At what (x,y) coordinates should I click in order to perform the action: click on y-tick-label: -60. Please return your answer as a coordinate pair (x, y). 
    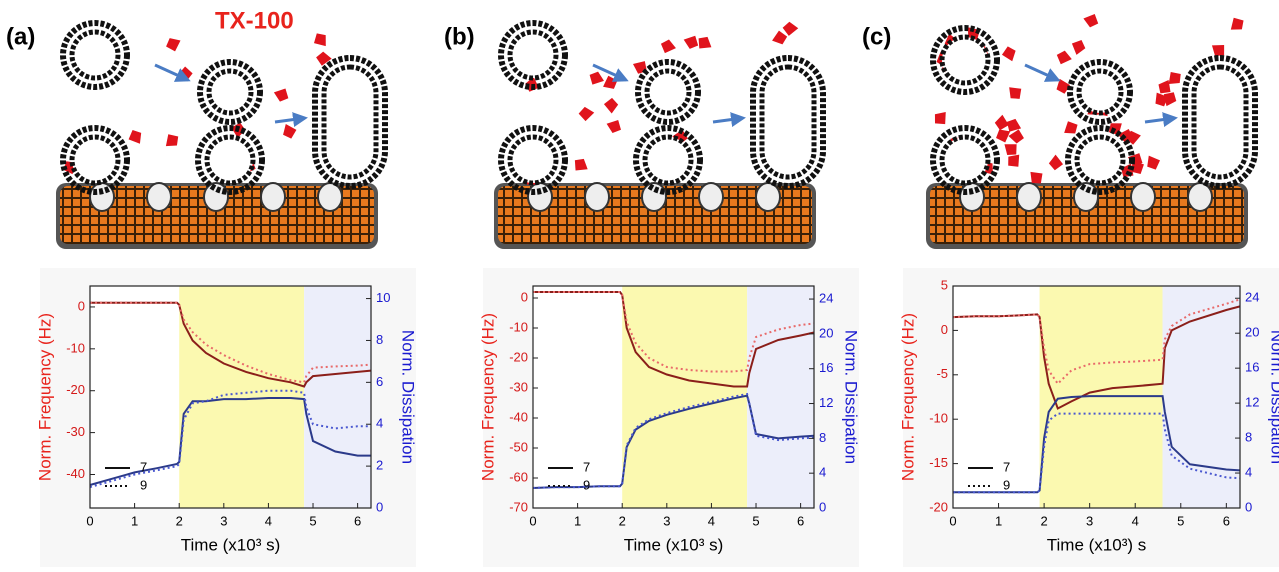
    Looking at the image, I should click on (518, 476).